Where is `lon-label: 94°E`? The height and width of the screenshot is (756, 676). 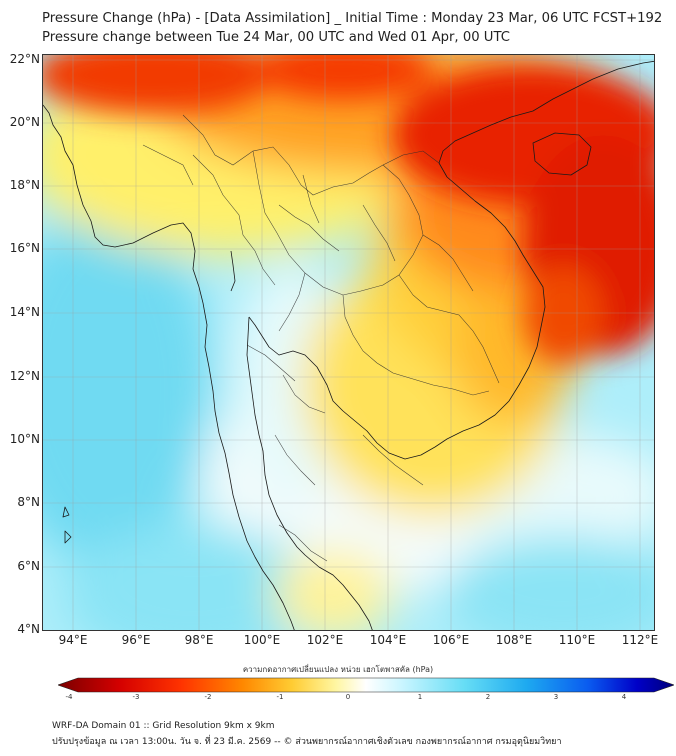 lon-label: 94°E is located at coordinates (73, 640).